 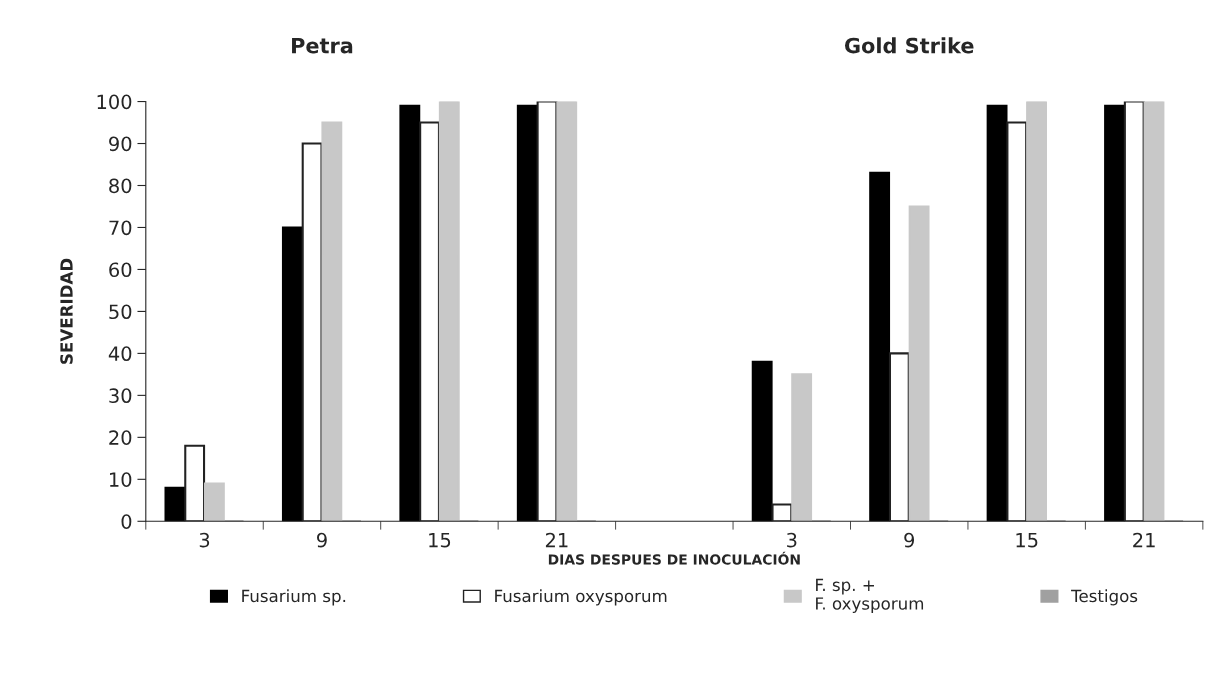 What do you see at coordinates (66, 311) in the screenshot?
I see `y-axis-title: SEVERIDAD` at bounding box center [66, 311].